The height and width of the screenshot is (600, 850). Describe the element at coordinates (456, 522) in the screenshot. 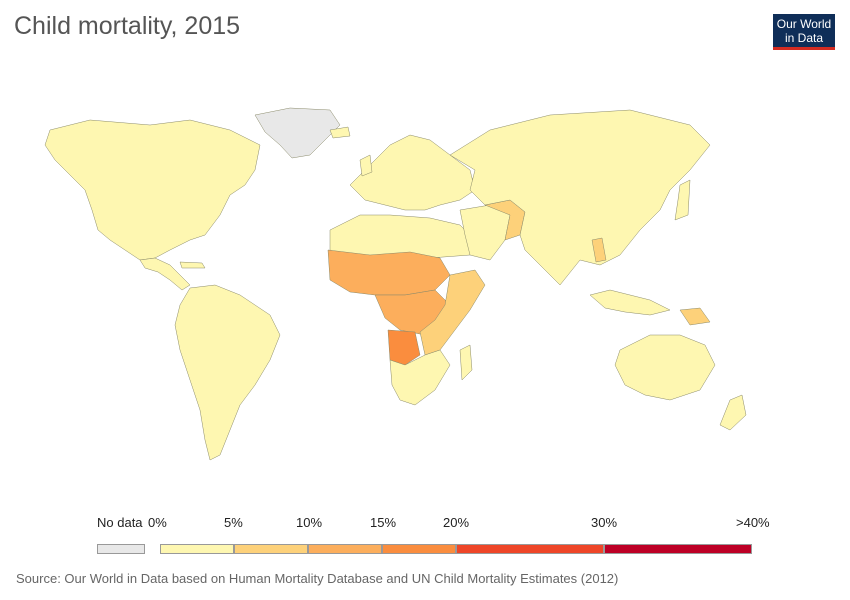

I see `legend-tick: 20%` at that location.